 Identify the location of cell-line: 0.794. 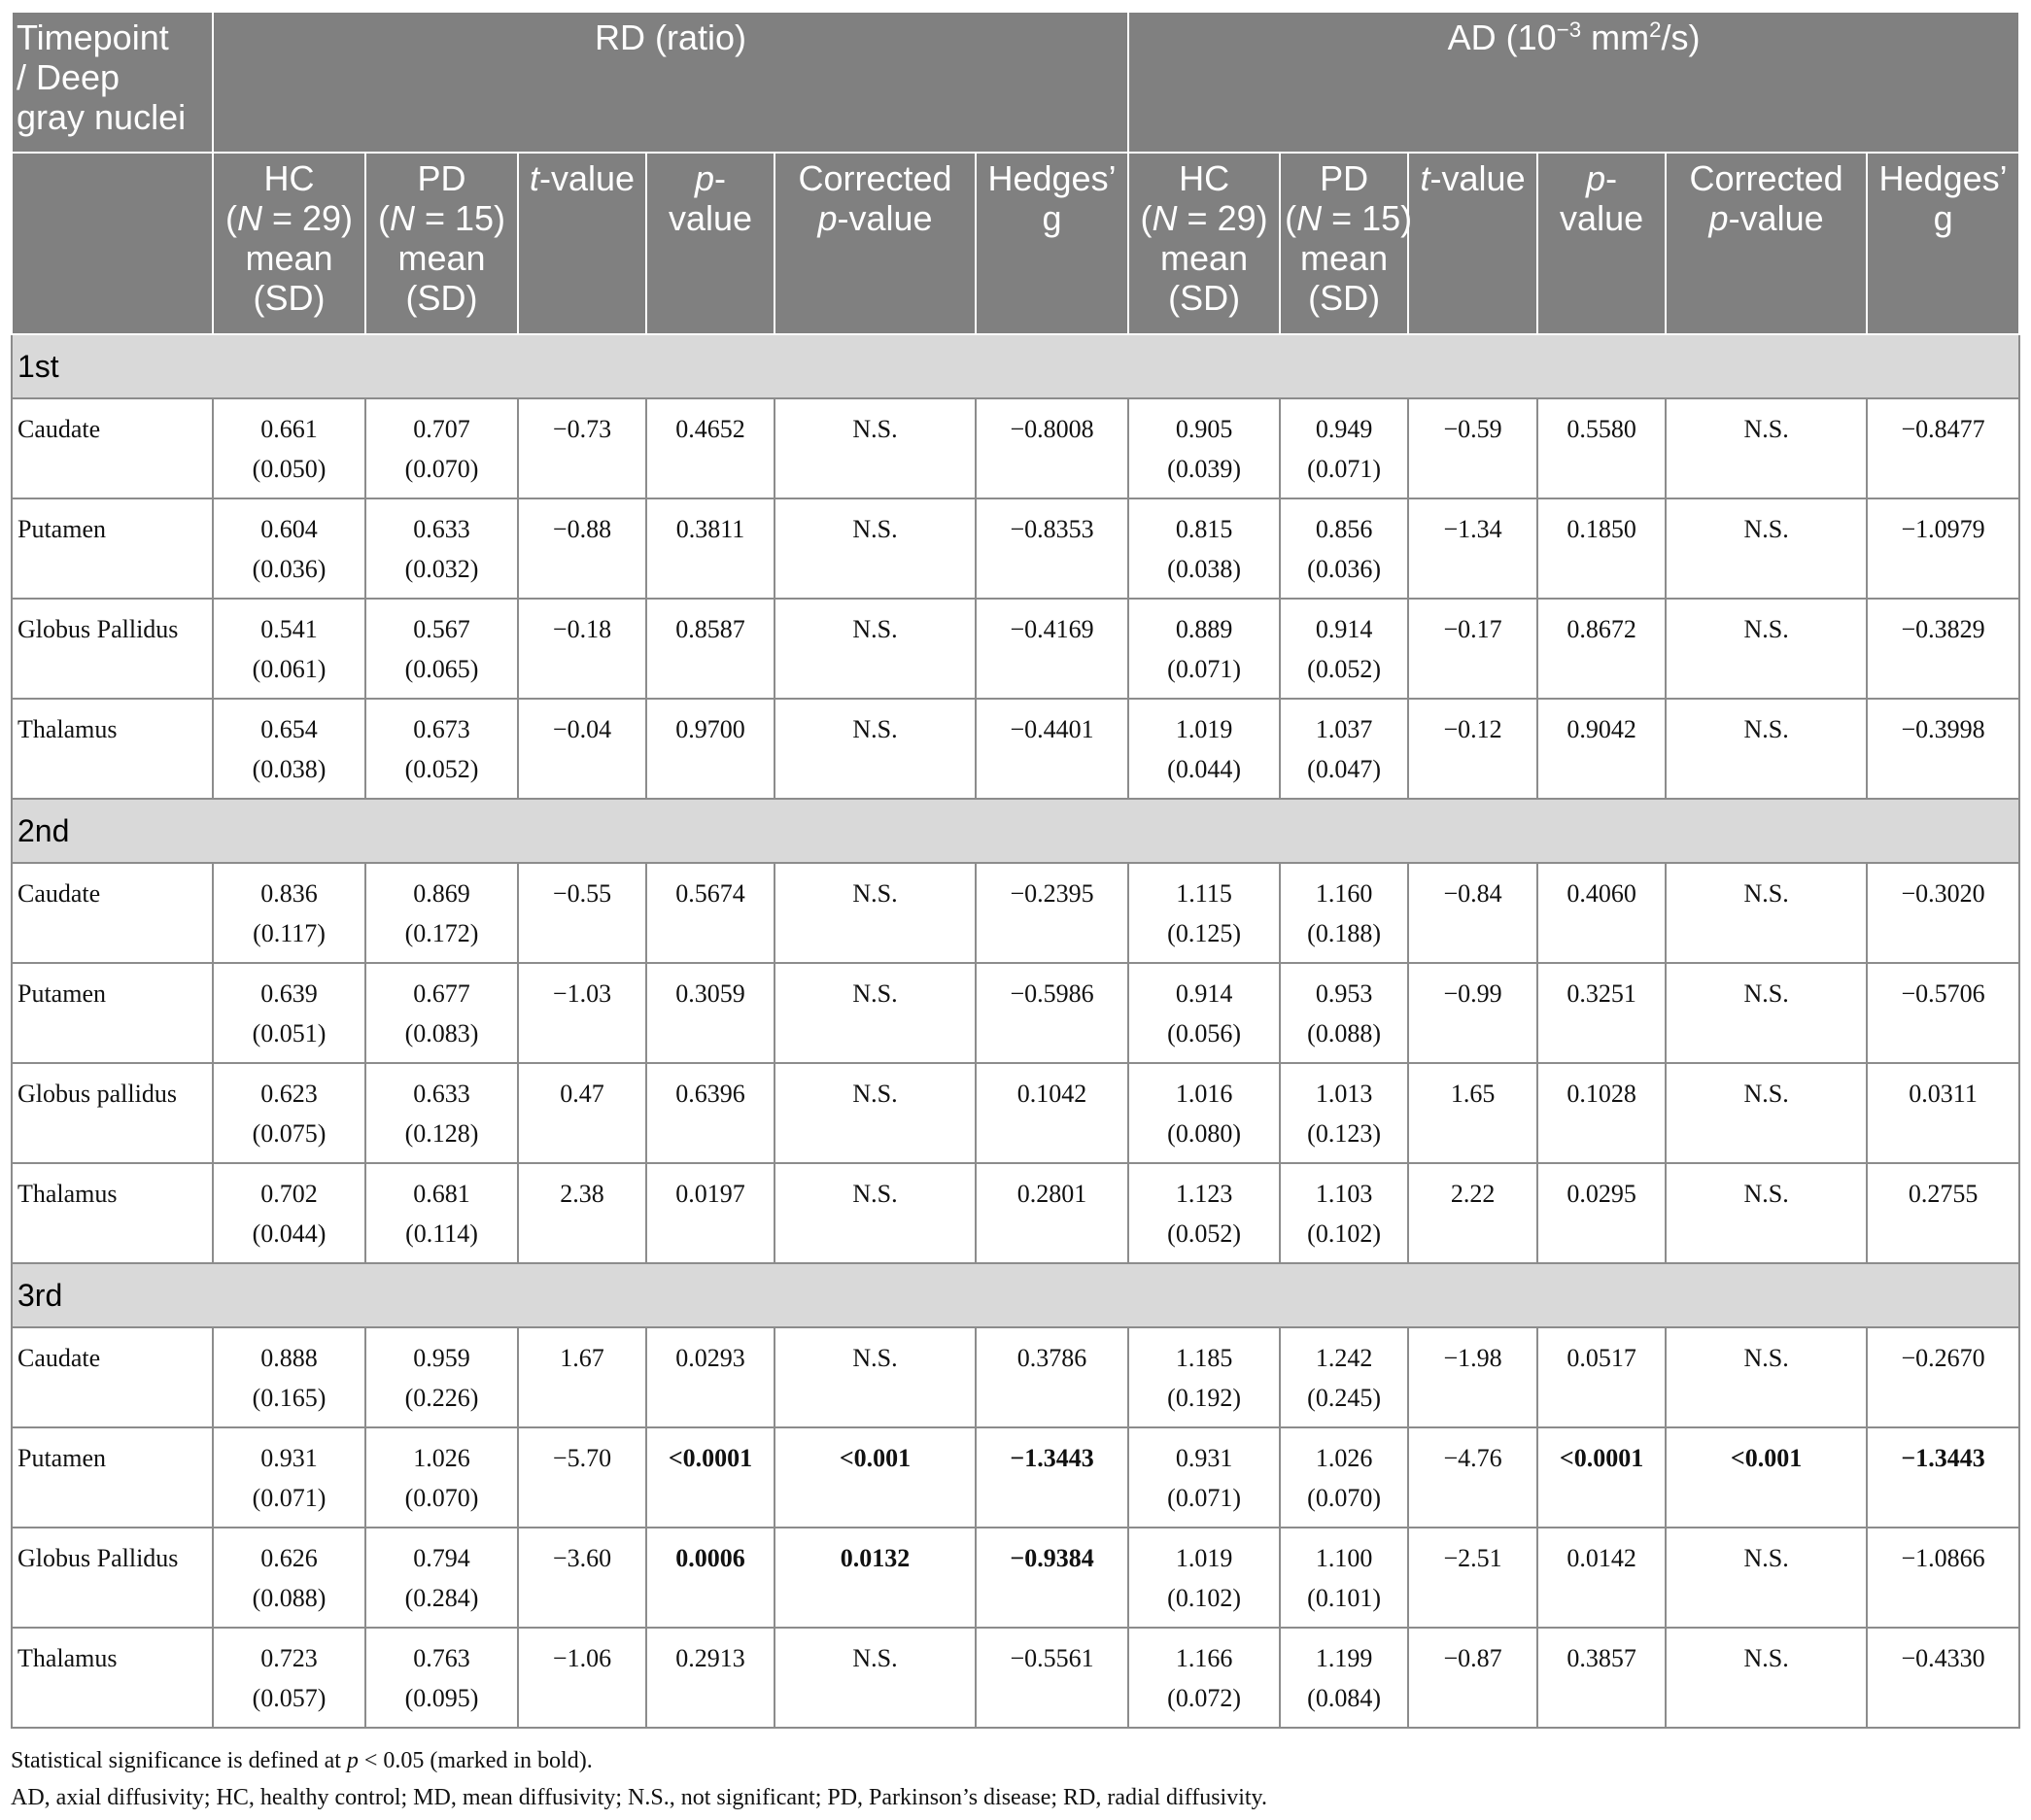
(441, 1558).